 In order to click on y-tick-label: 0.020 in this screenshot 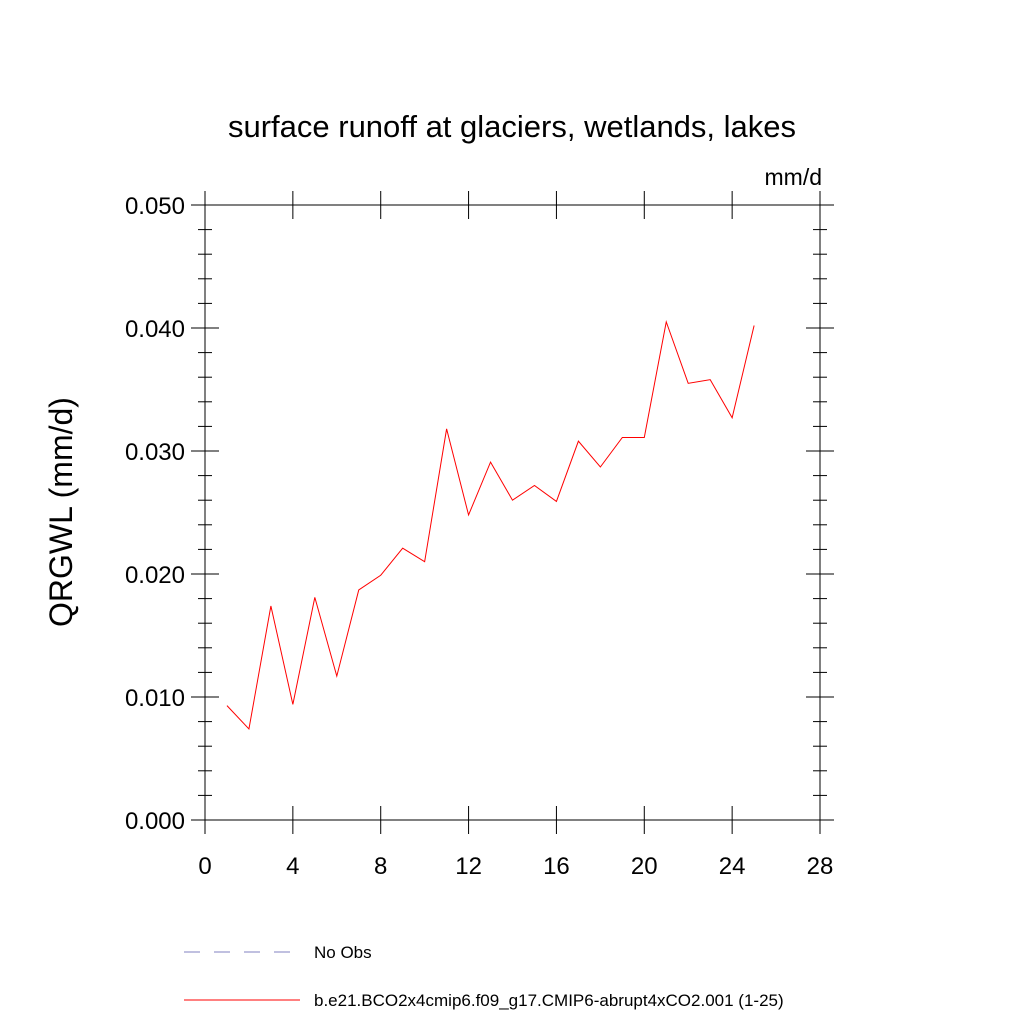, I will do `click(155, 575)`.